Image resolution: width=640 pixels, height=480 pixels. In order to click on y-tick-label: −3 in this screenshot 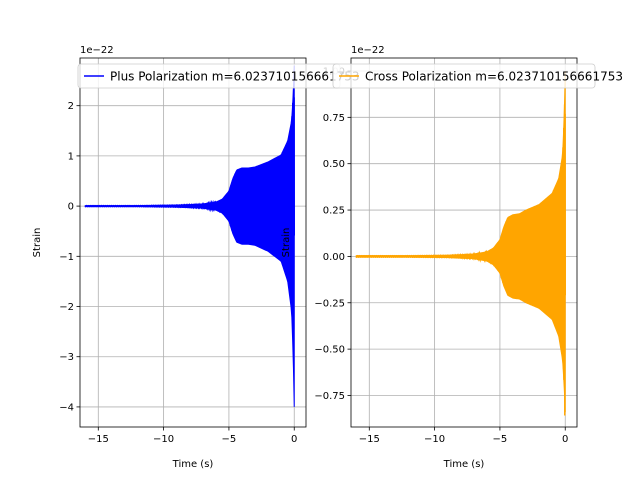, I will do `click(66, 357)`.